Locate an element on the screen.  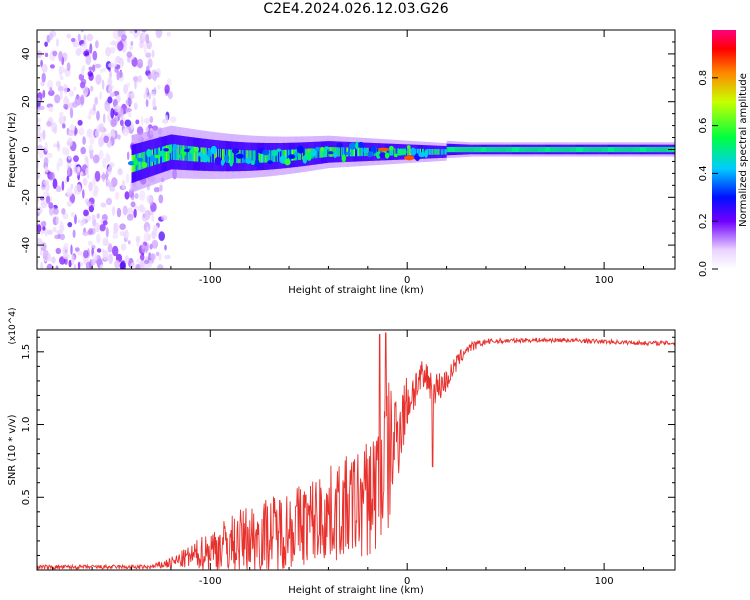
spectrogram-y-tick-label: 0 is located at coordinates (26, 149).